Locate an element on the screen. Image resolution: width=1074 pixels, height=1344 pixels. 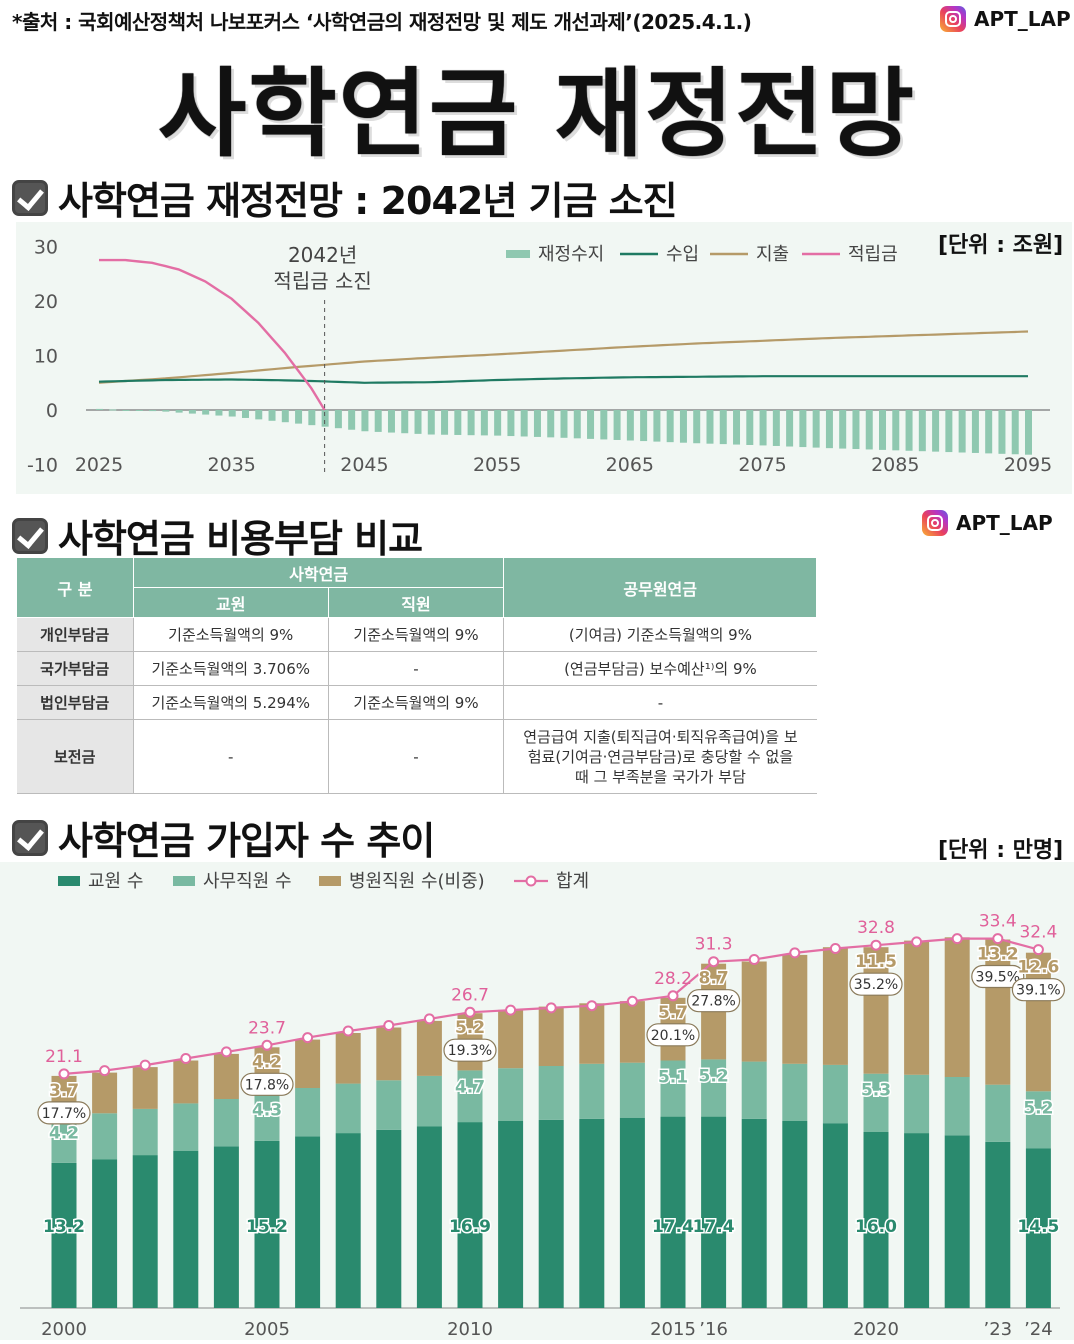
x-tick-label: 2005 is located at coordinates (267, 1329).